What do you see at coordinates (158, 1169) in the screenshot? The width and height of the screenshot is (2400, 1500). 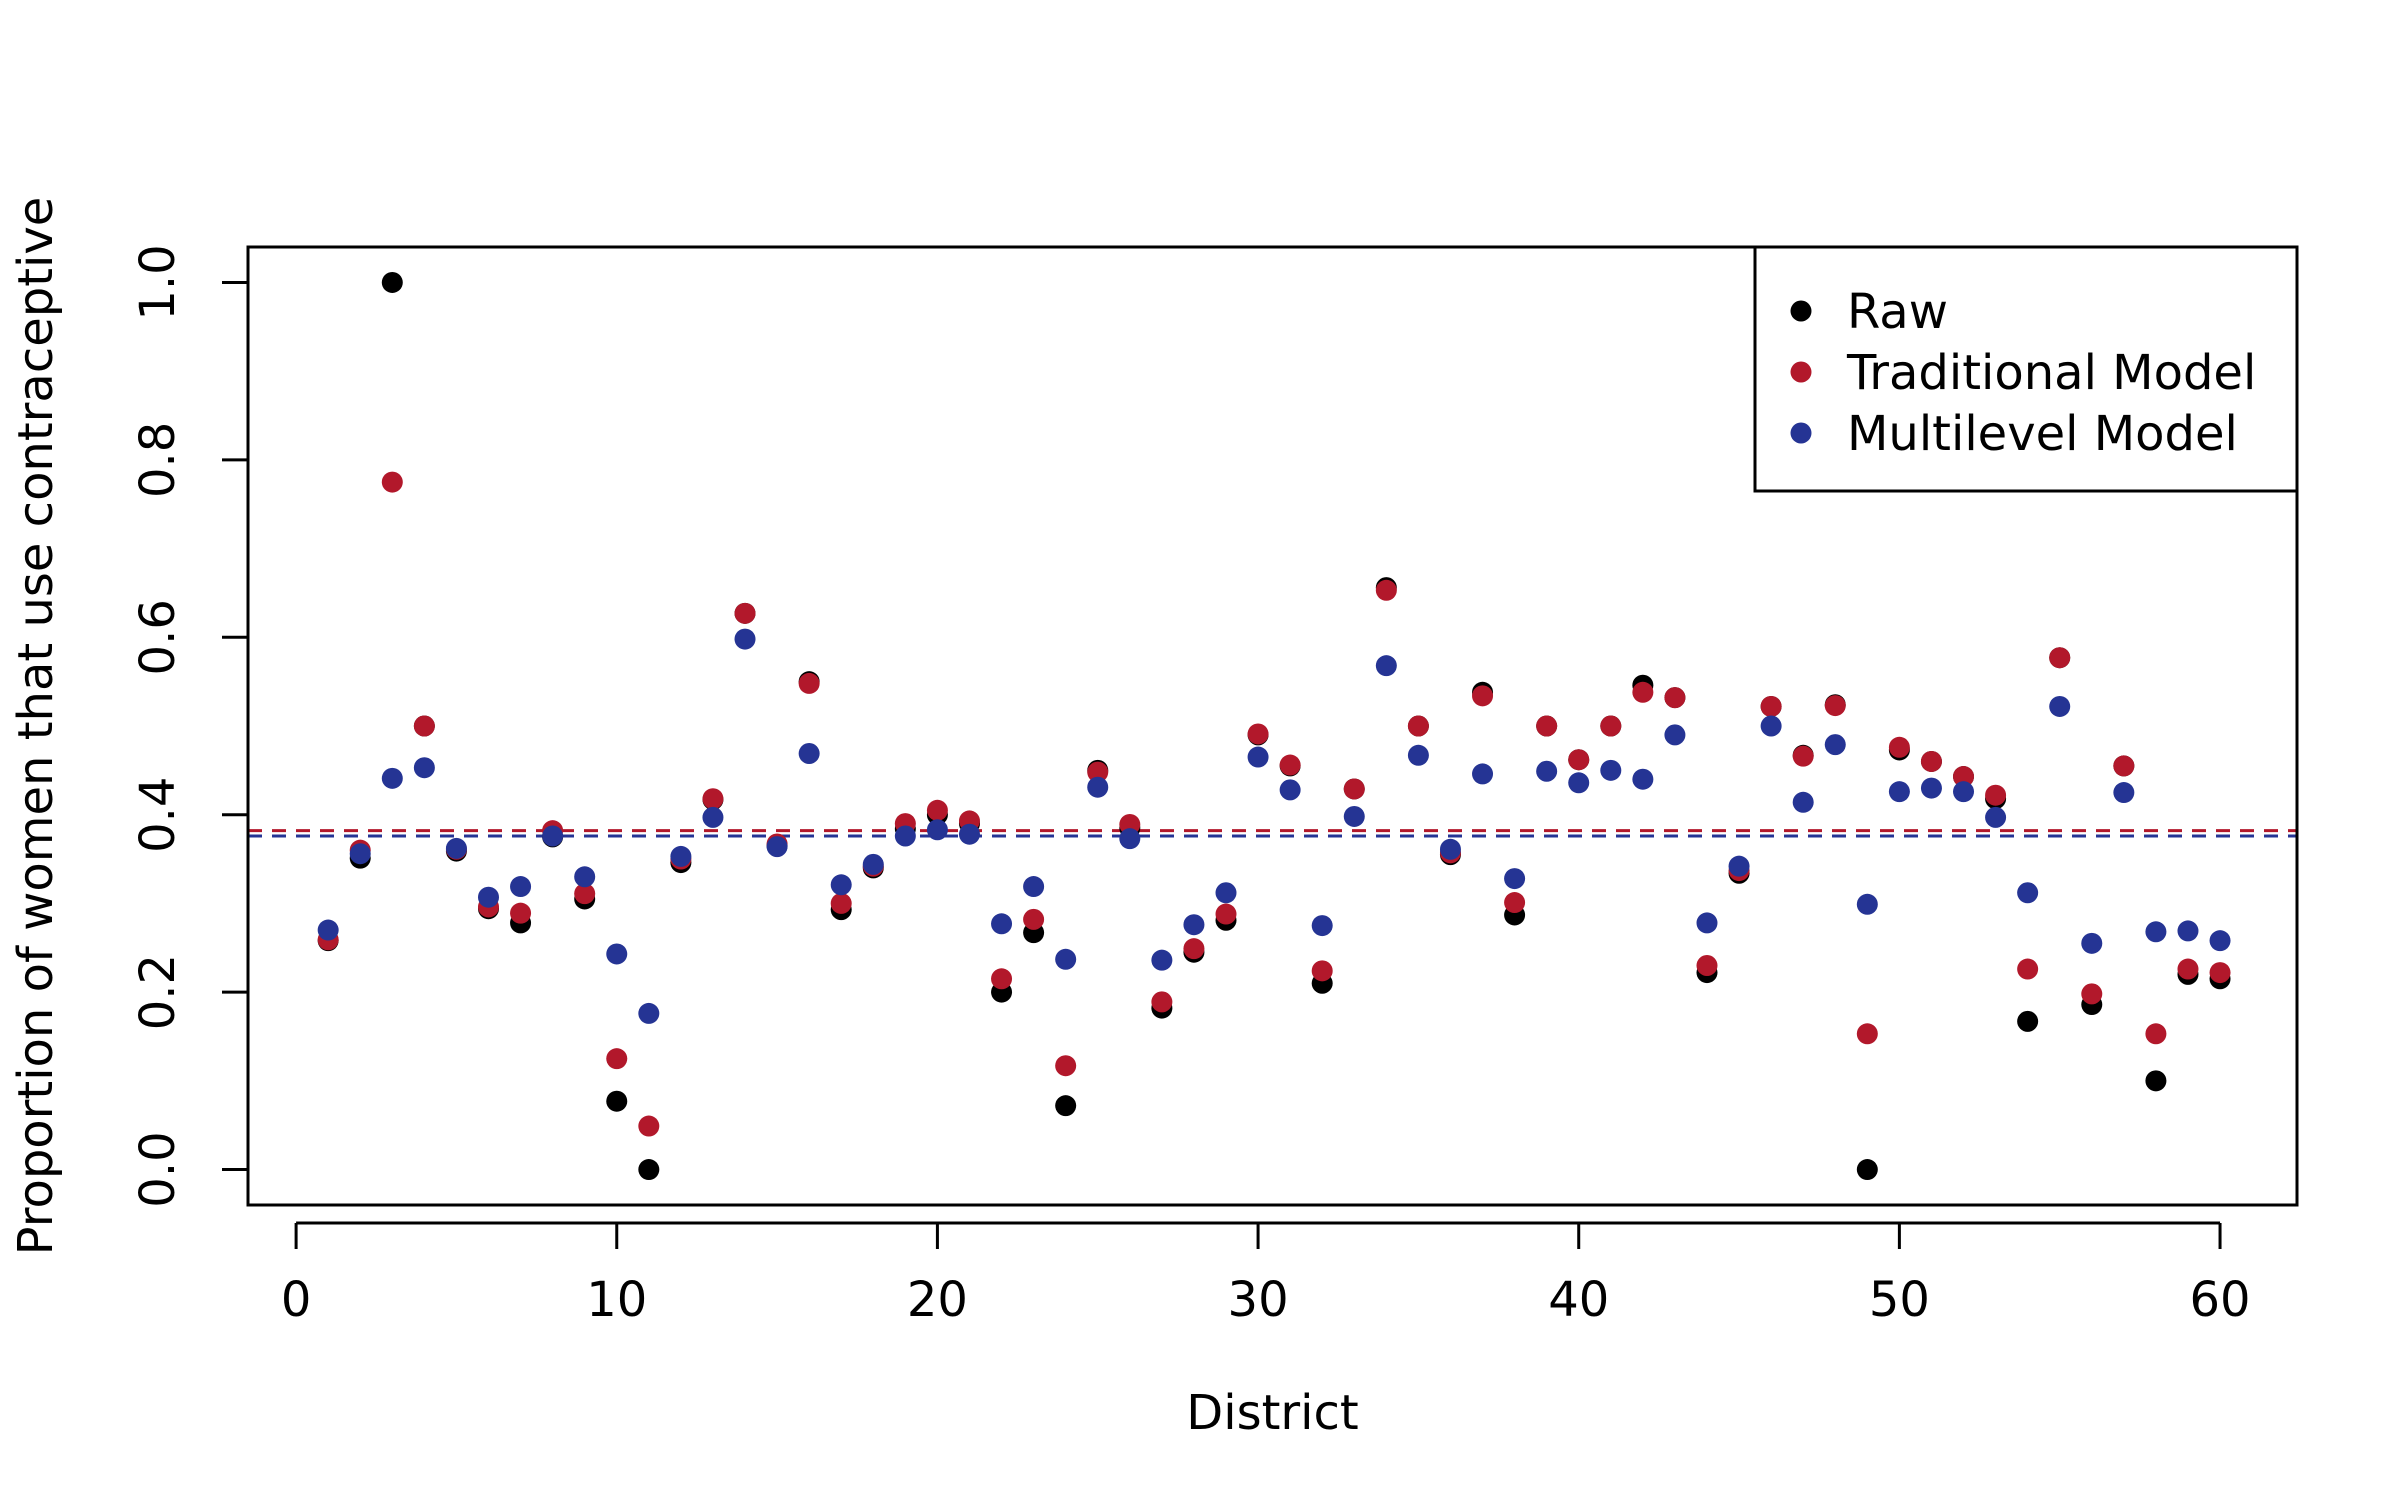 I see `y-tick-label: 0.0` at bounding box center [158, 1169].